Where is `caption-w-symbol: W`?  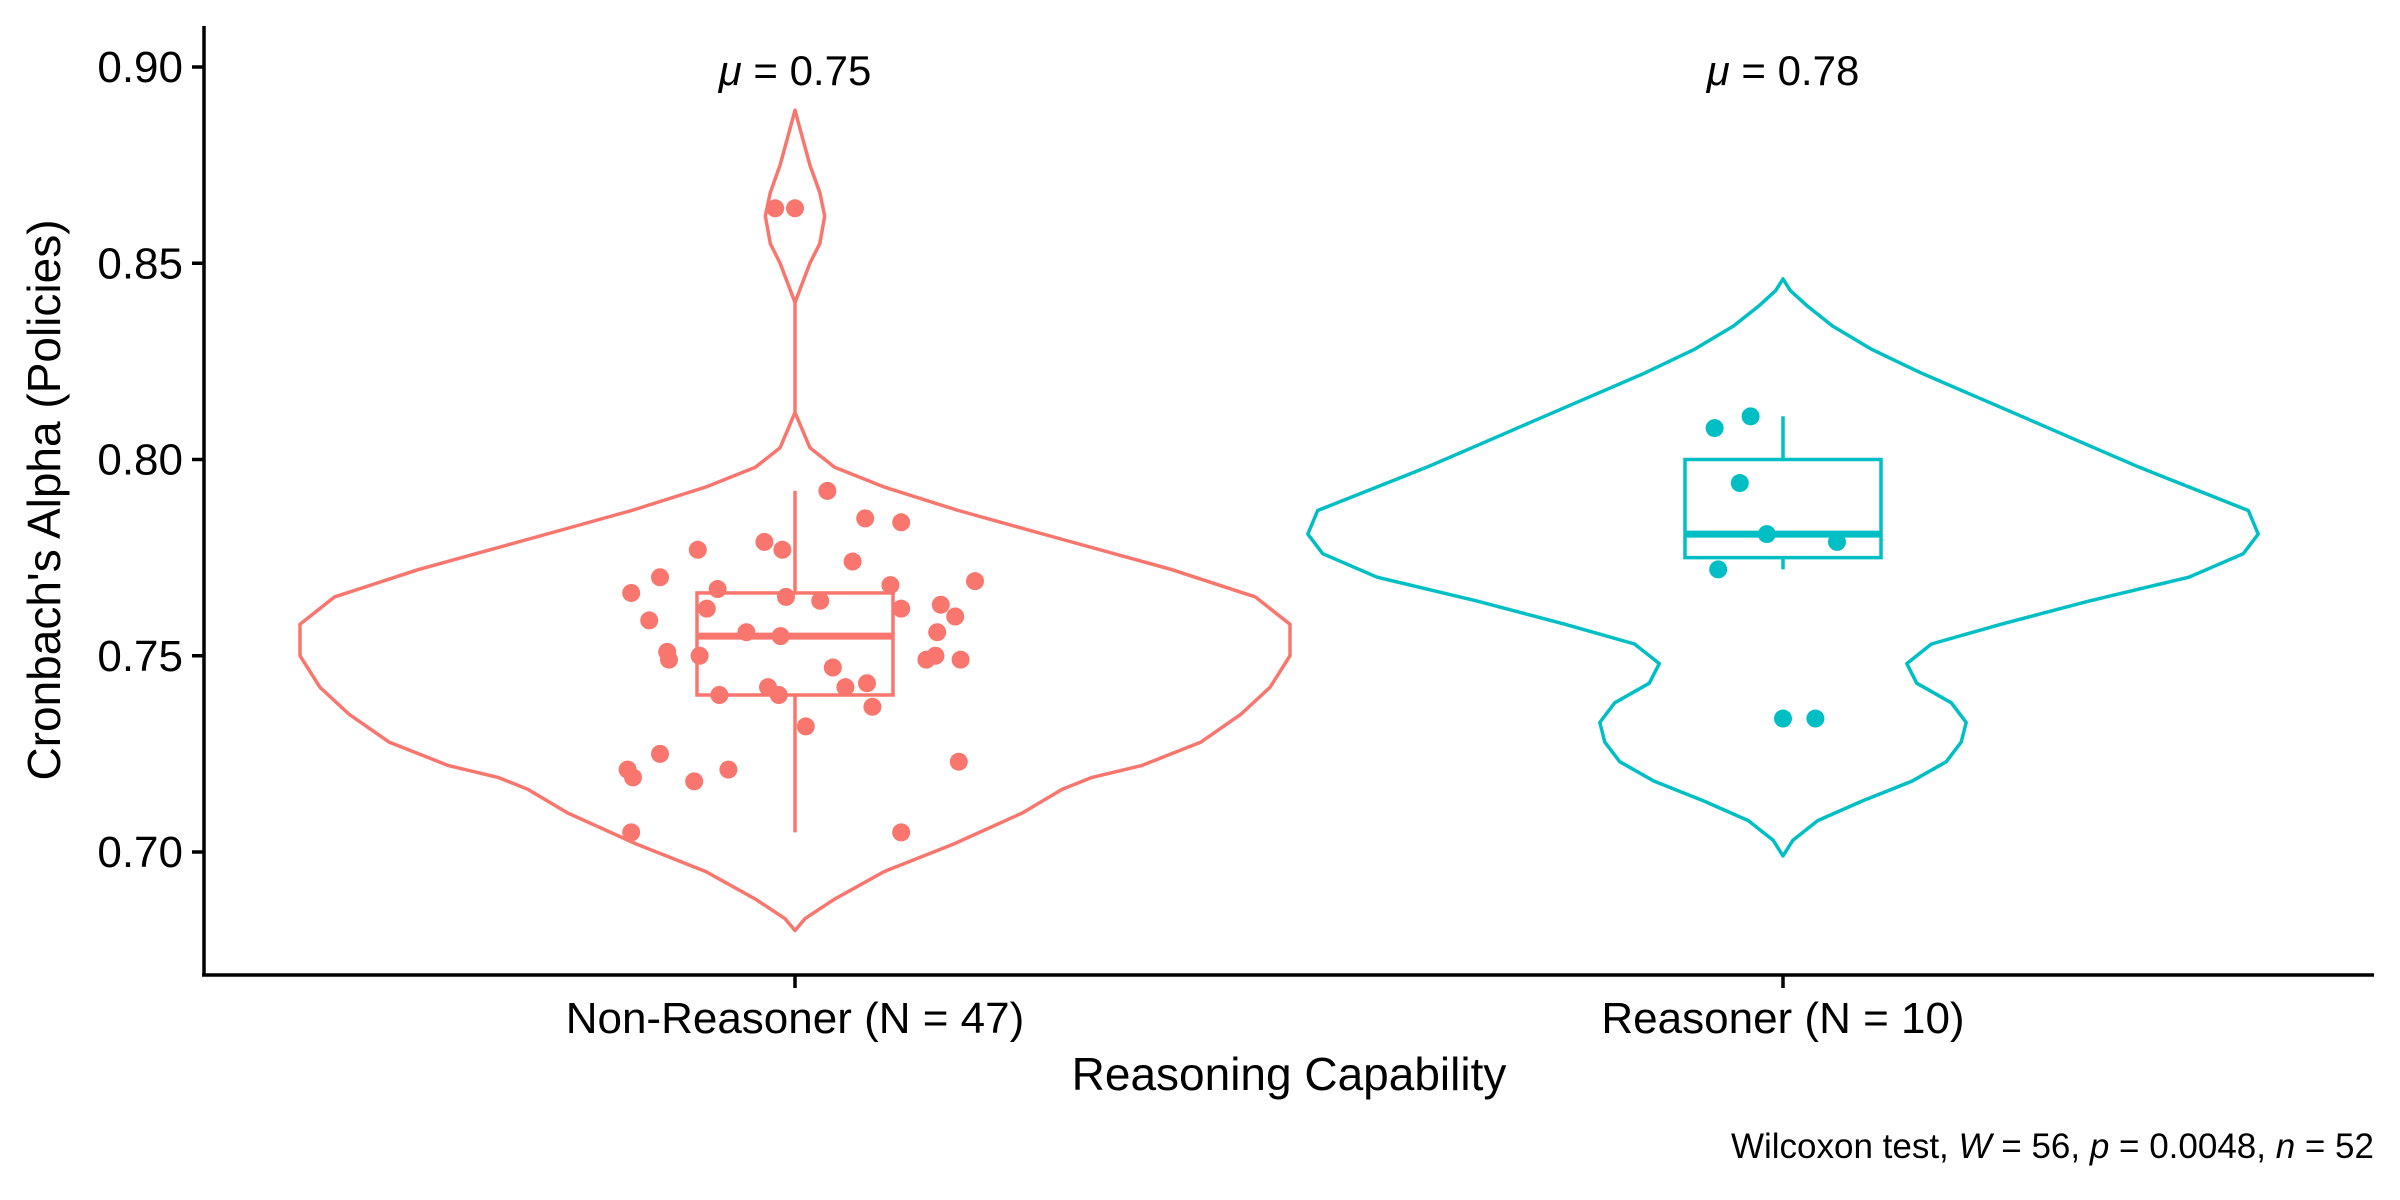
caption-w-symbol: W is located at coordinates (1977, 1146).